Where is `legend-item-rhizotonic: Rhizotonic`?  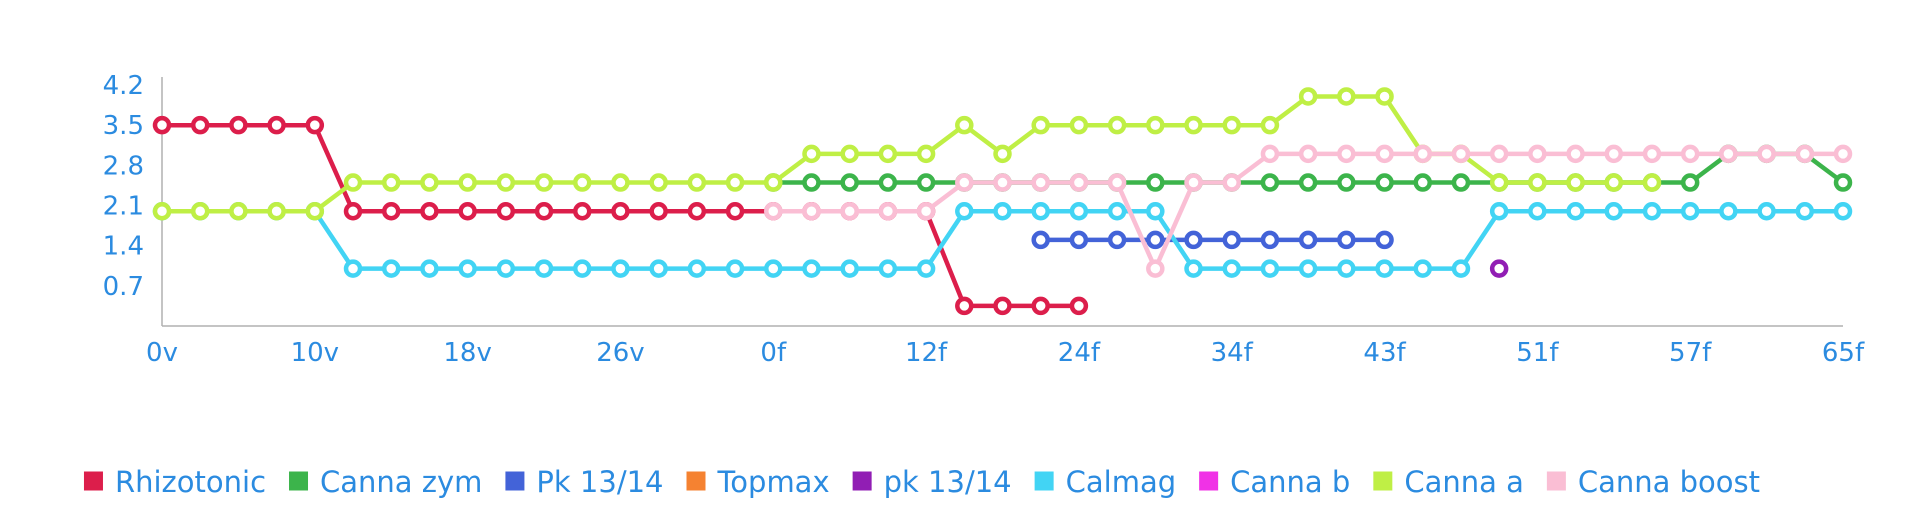 legend-item-rhizotonic: Rhizotonic is located at coordinates (174, 482).